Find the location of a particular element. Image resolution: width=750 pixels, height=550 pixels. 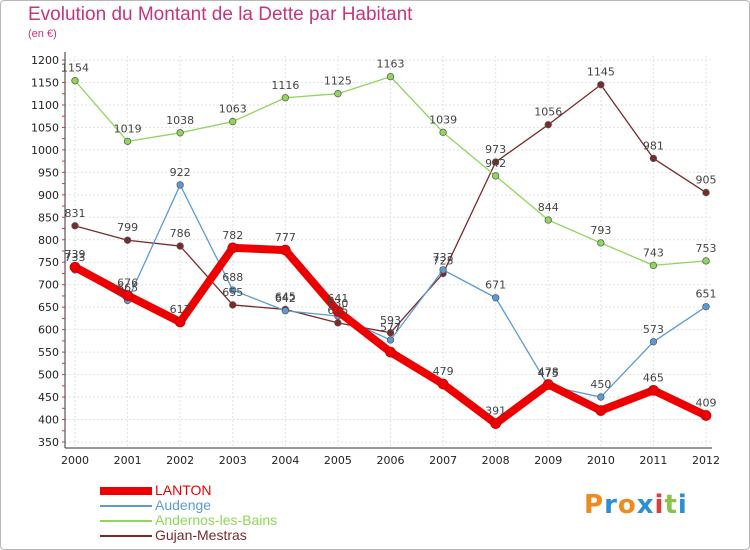

data-label: 593 is located at coordinates (390, 320).